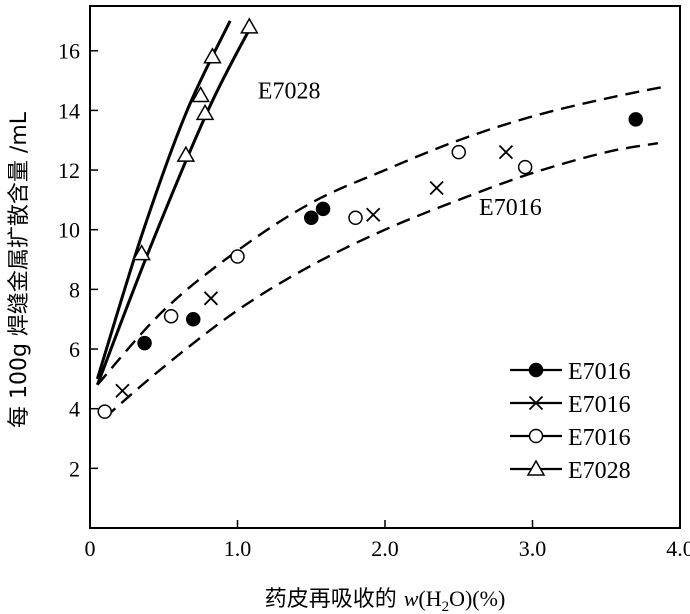 Image resolution: width=690 pixels, height=614 pixels. I want to click on x-tick-label: 1.0, so click(238, 548).